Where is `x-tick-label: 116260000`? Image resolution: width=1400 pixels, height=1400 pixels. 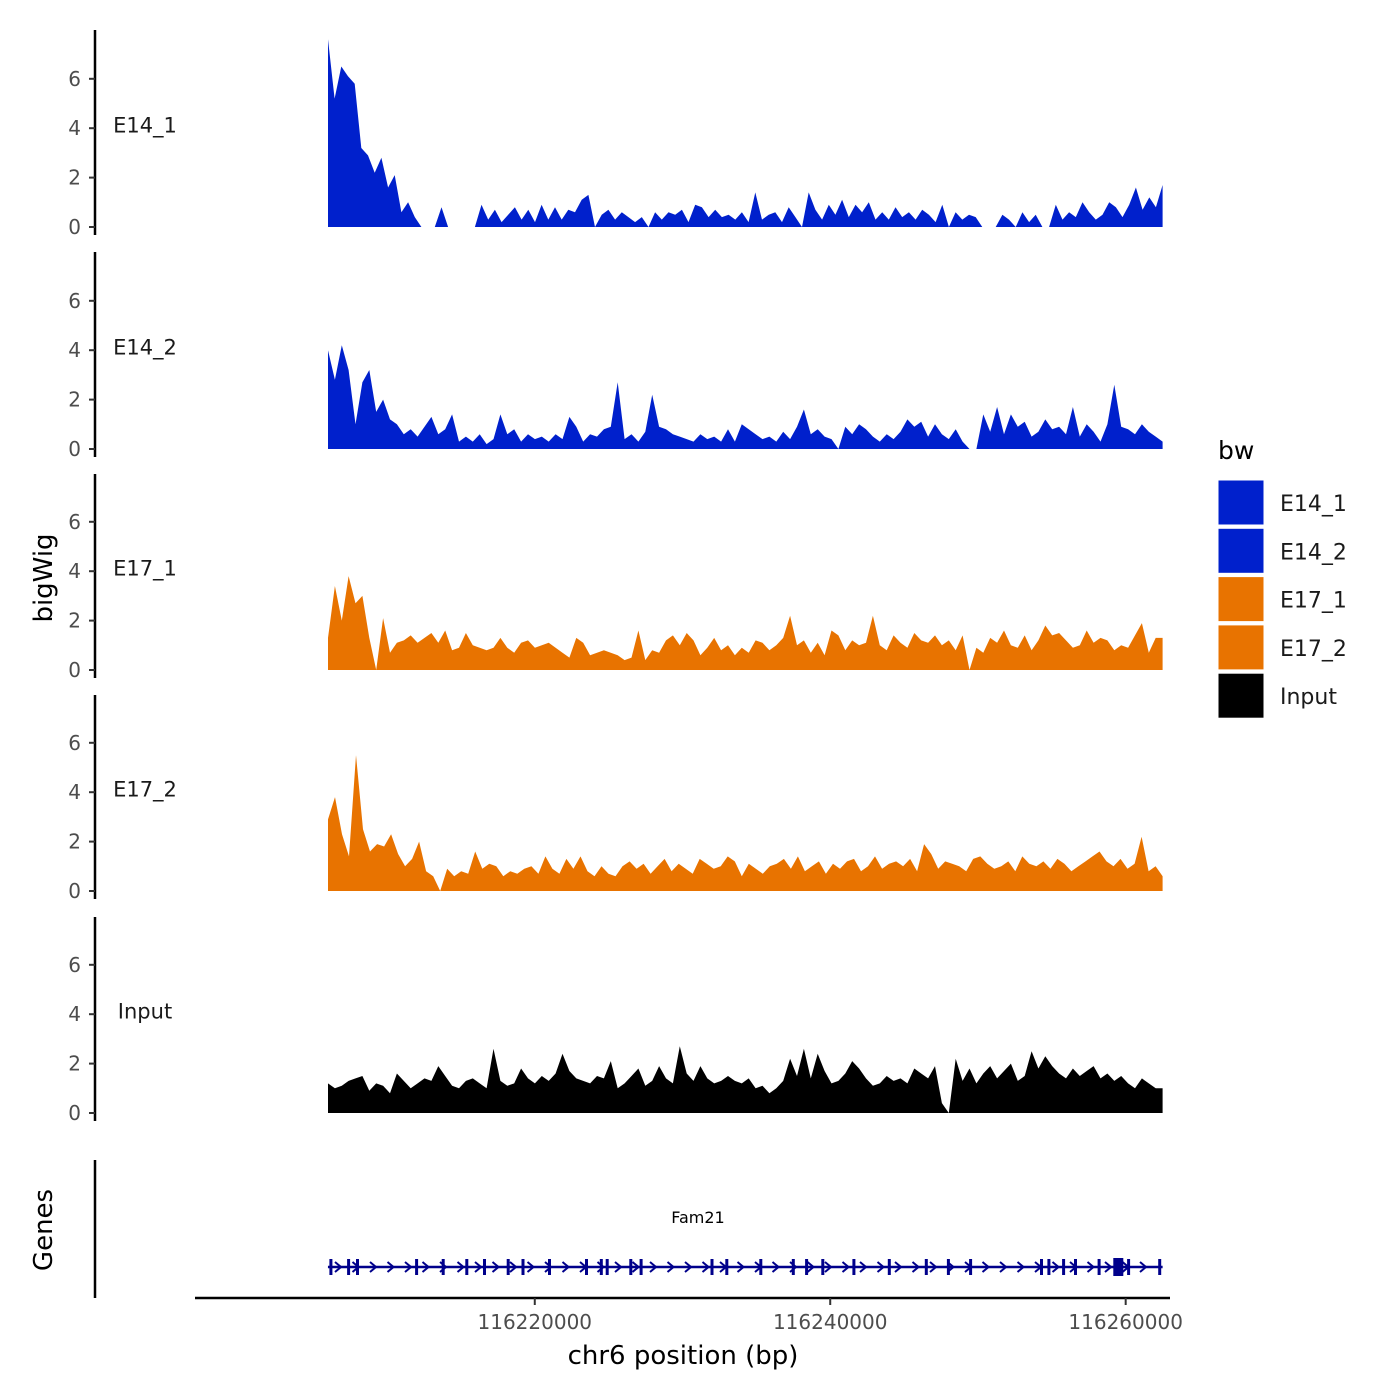
x-tick-label: 116260000 is located at coordinates (1125, 1322).